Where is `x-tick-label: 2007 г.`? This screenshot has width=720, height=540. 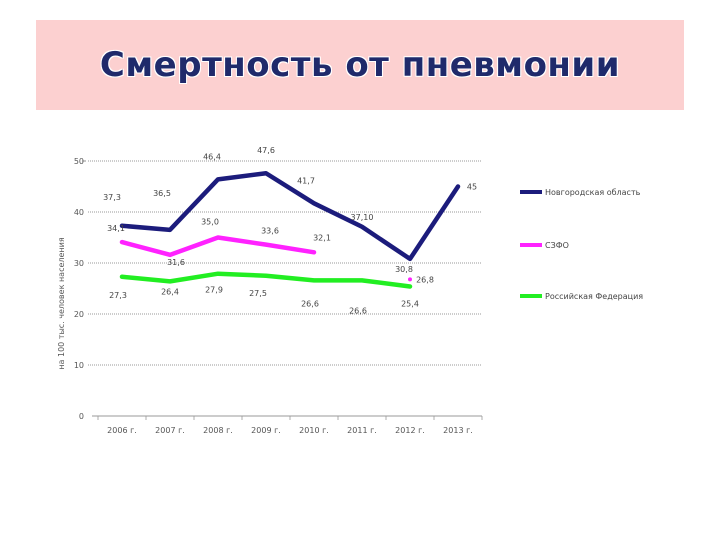 x-tick-label: 2007 г. is located at coordinates (170, 430).